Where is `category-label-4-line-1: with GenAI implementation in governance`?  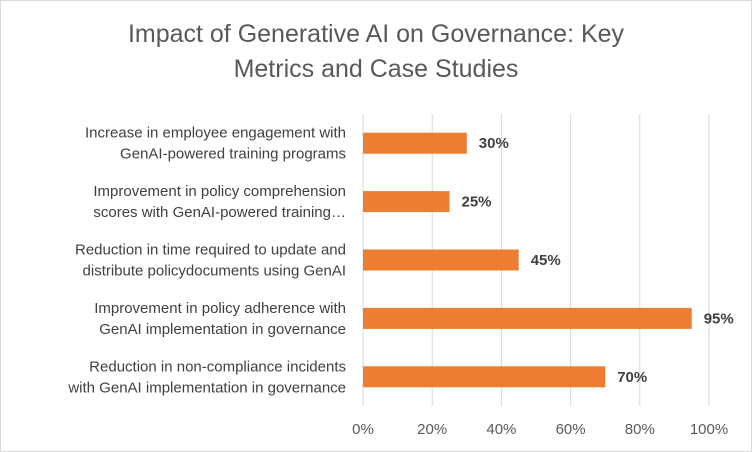
category-label-4-line-1: with GenAI implementation in governance is located at coordinates (206, 387).